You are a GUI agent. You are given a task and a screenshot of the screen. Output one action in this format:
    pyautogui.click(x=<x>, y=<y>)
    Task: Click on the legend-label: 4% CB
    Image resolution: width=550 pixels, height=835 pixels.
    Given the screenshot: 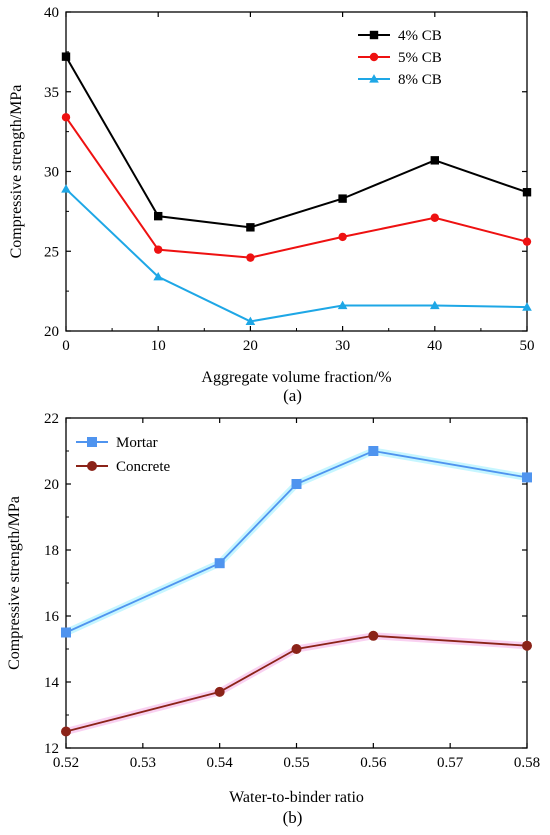 What is the action you would take?
    pyautogui.click(x=420, y=36)
    